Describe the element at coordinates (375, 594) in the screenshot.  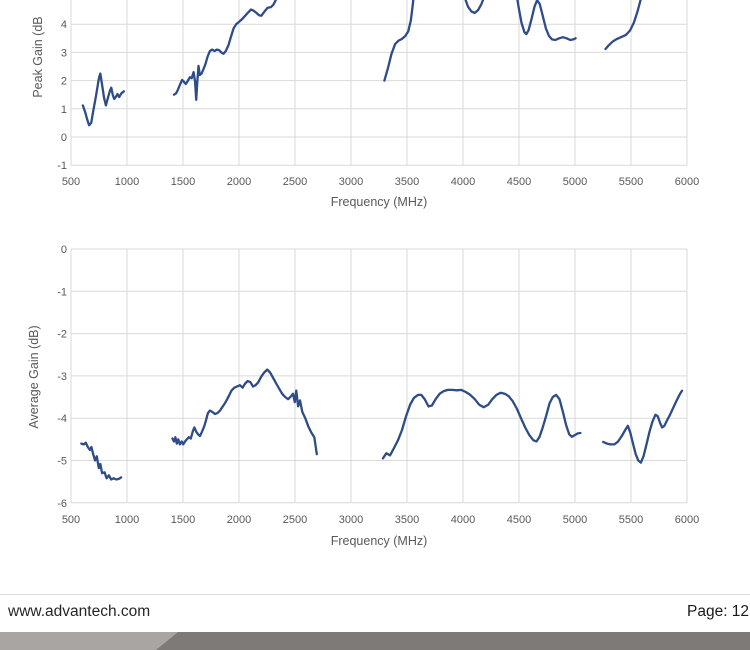
I see `footer-divider` at that location.